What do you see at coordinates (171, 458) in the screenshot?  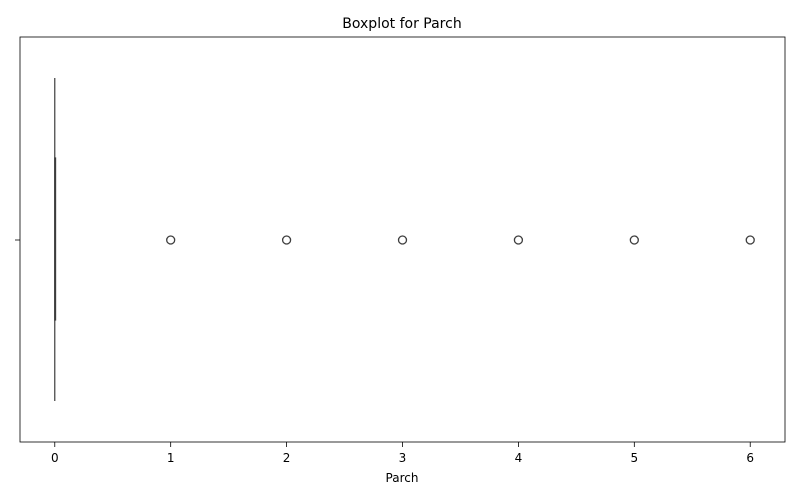 I see `x-tick-label-1: 1` at bounding box center [171, 458].